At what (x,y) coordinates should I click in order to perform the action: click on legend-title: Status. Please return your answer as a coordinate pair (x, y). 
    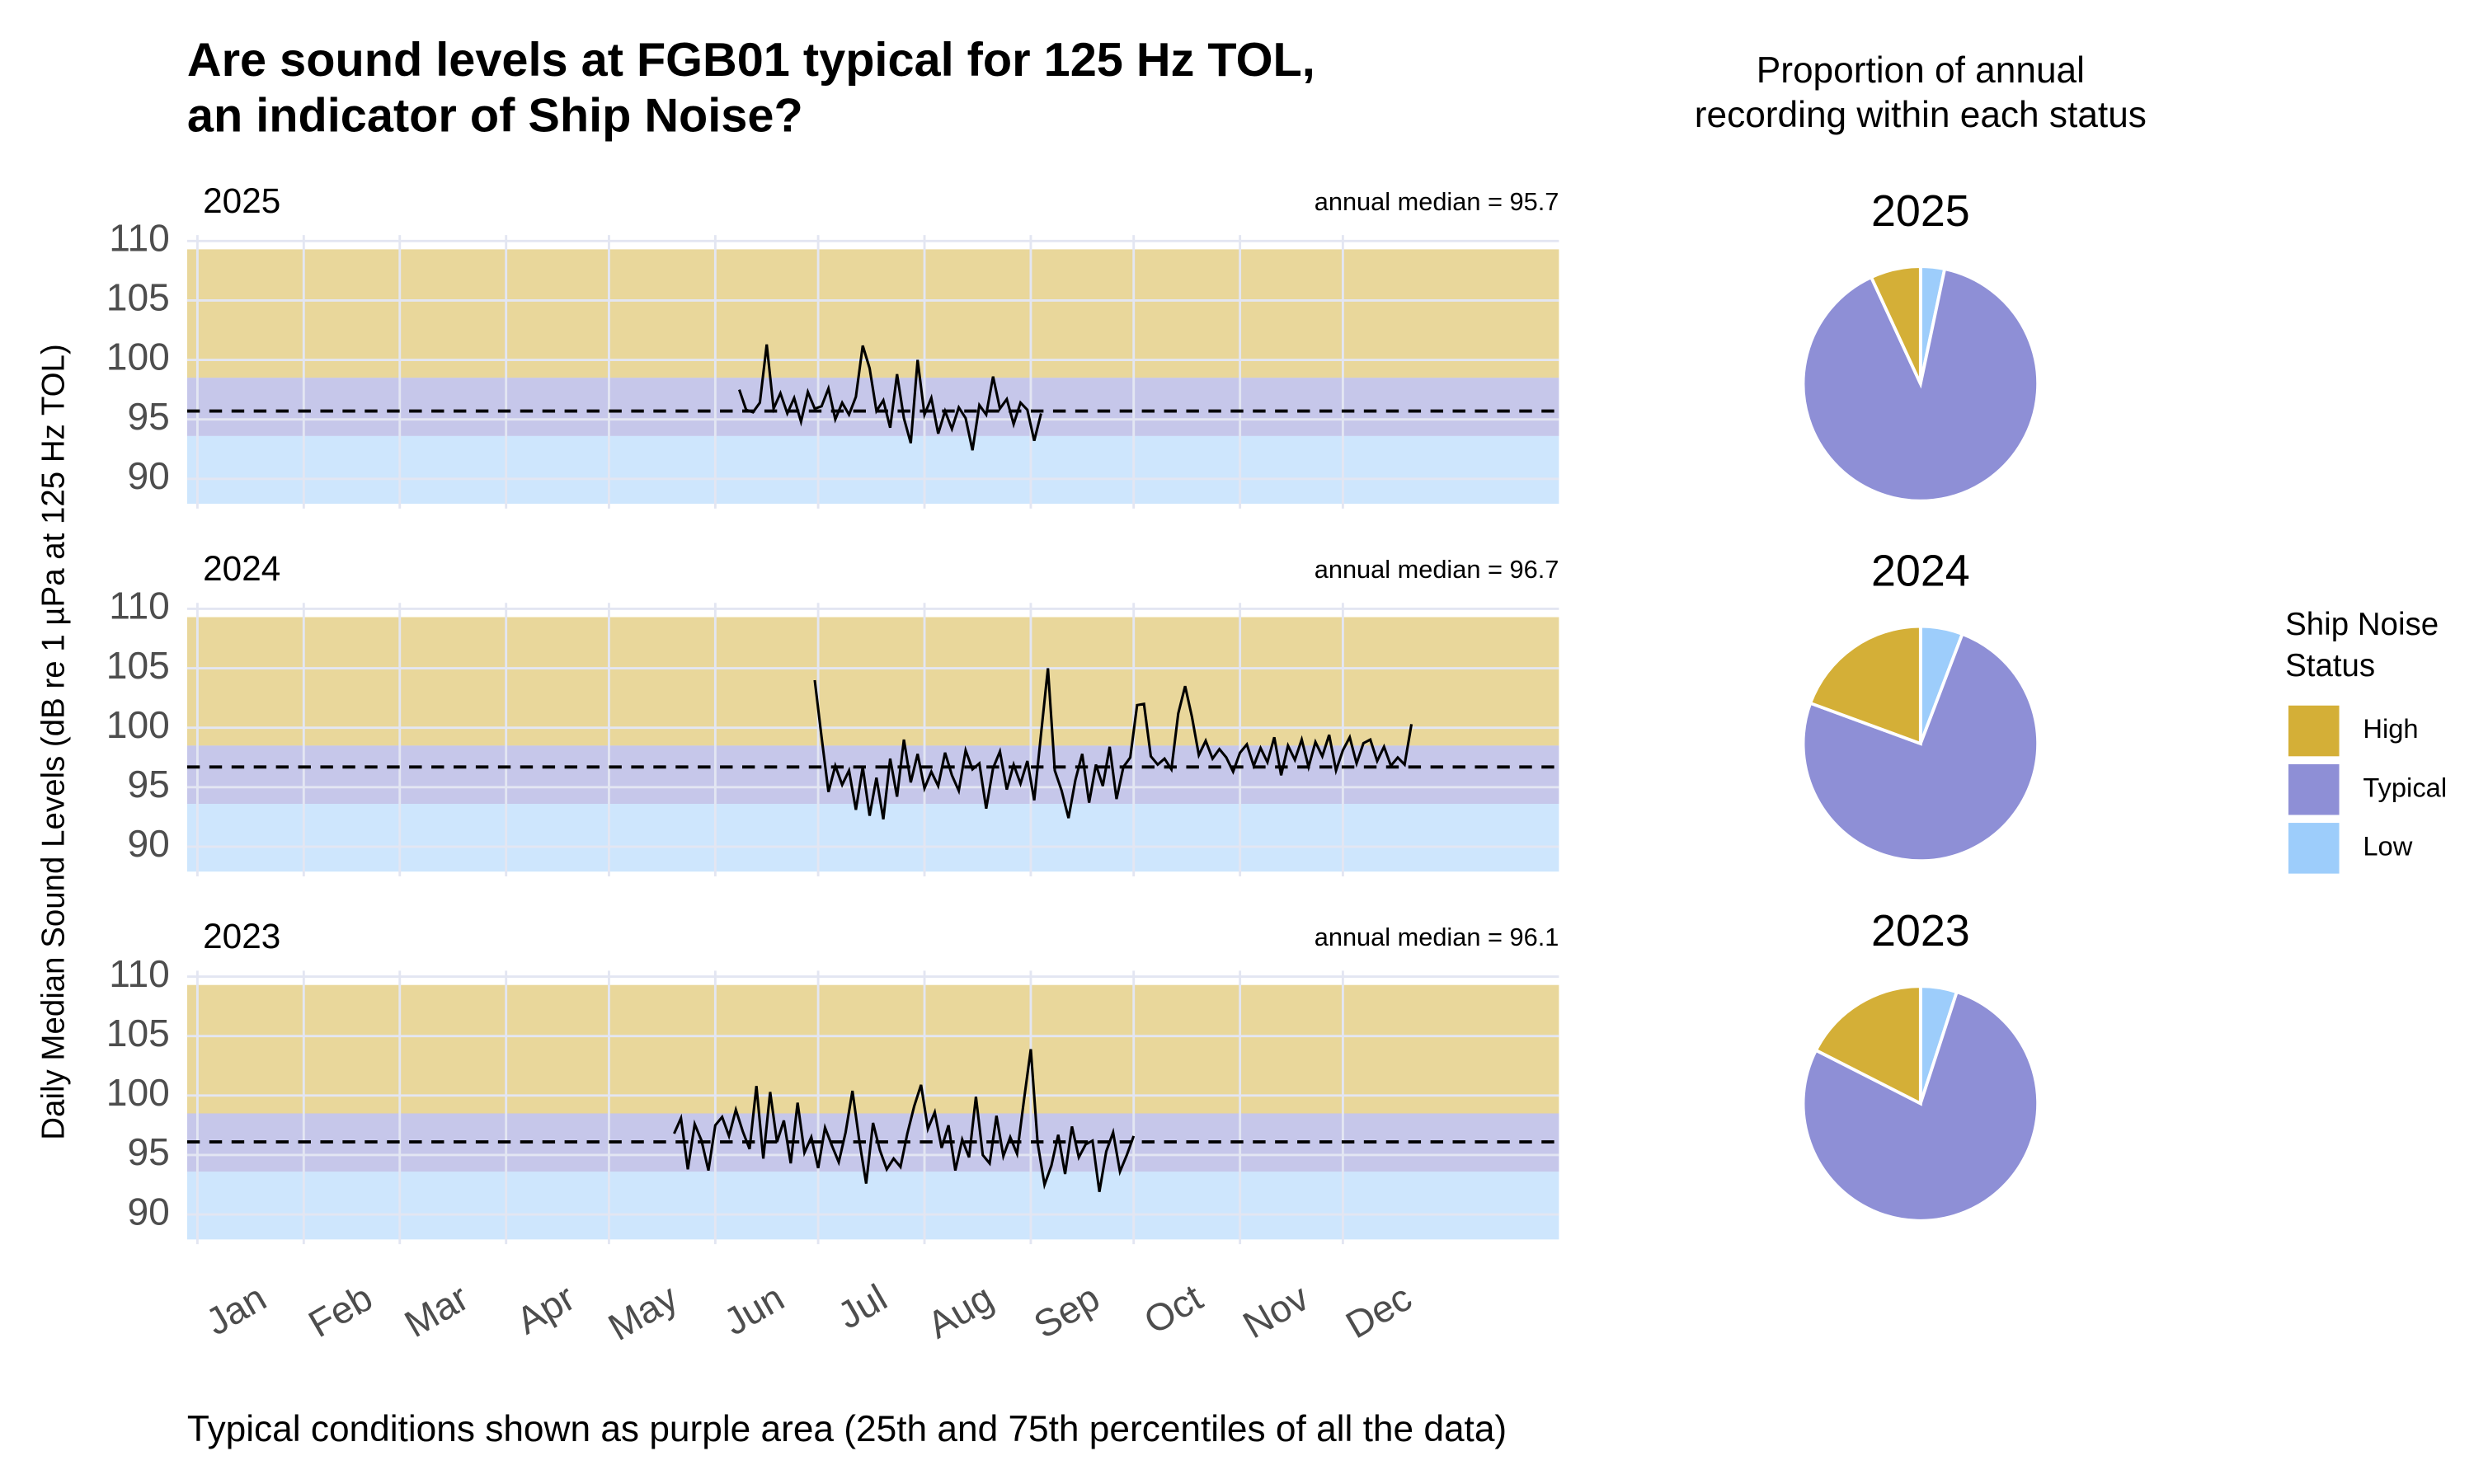
    Looking at the image, I should click on (2330, 665).